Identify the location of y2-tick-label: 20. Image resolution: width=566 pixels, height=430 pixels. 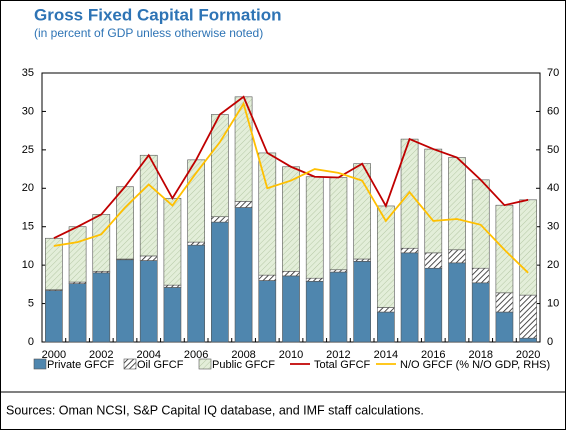
(553, 265).